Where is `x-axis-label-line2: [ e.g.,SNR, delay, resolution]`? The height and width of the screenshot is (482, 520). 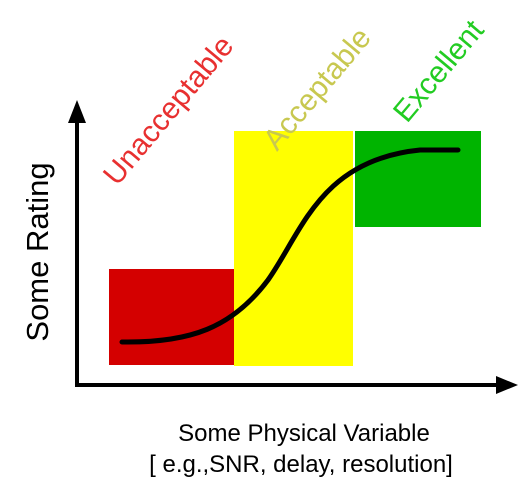
x-axis-label-line2: [ e.g.,SNR, delay, resolution] is located at coordinates (301, 464).